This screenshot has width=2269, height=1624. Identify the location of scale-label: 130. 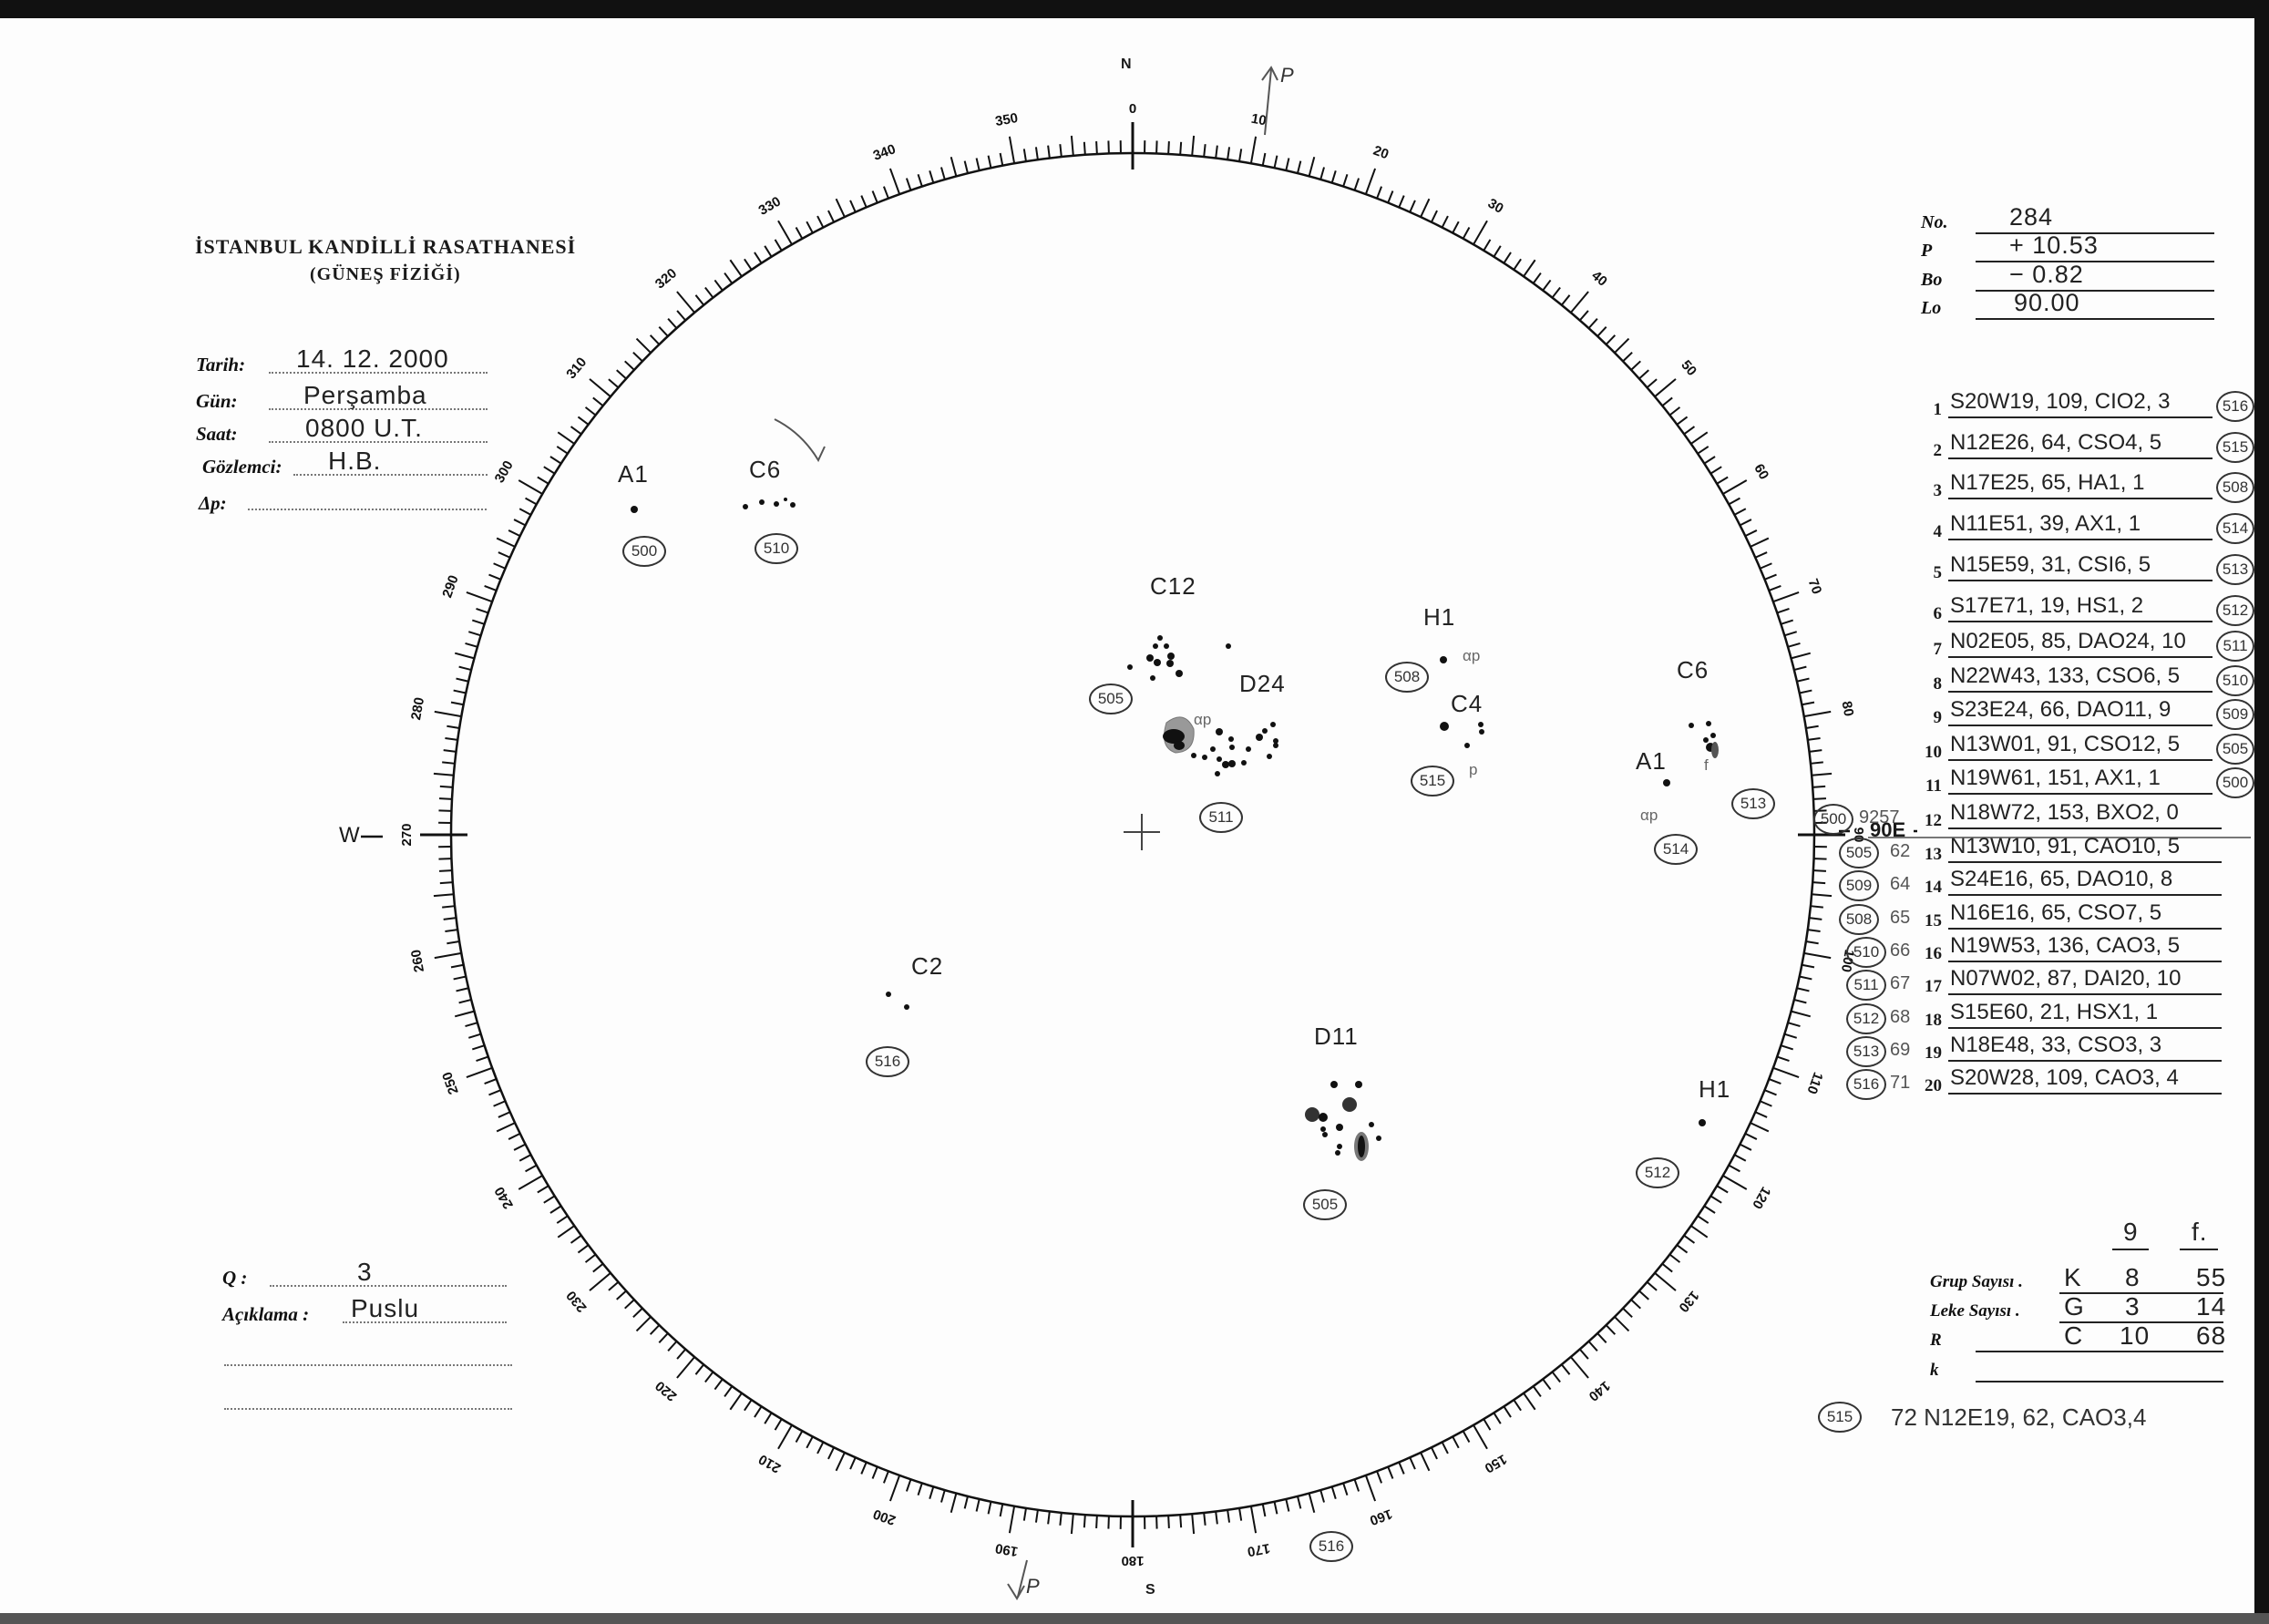
(1689, 1301).